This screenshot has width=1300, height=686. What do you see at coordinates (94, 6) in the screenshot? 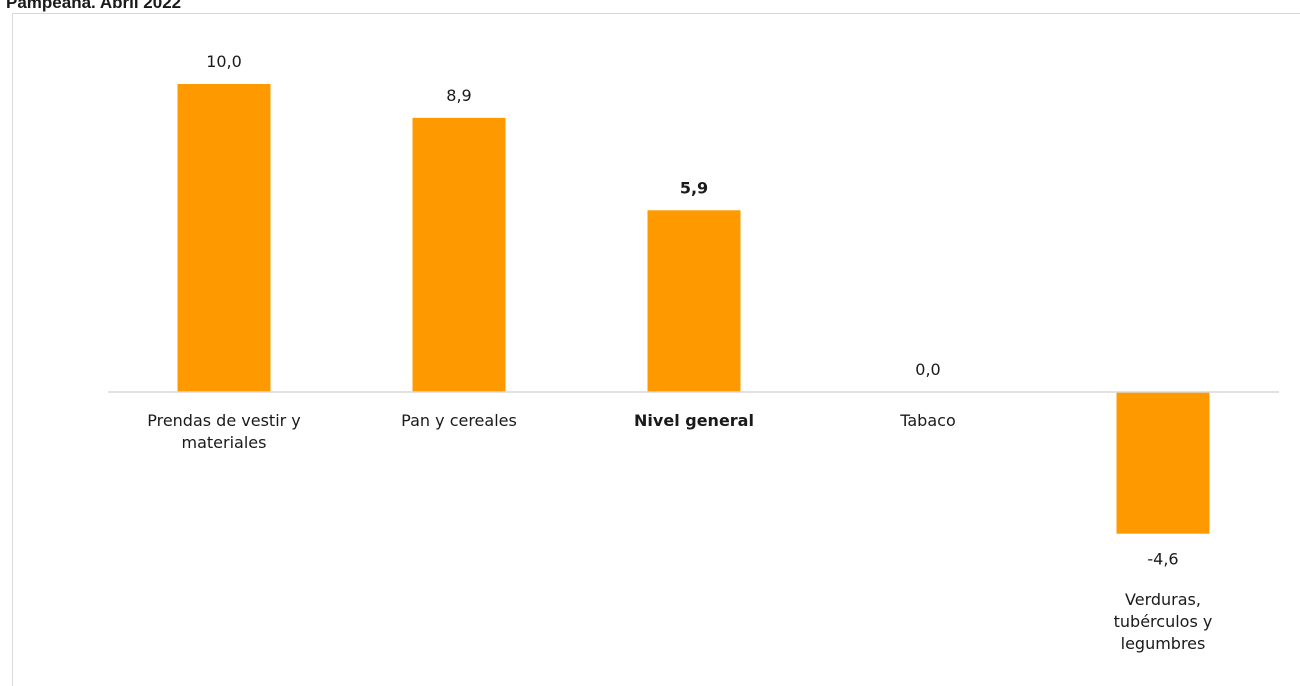
I see `chart-title: Pampeana. Abril 2022` at bounding box center [94, 6].